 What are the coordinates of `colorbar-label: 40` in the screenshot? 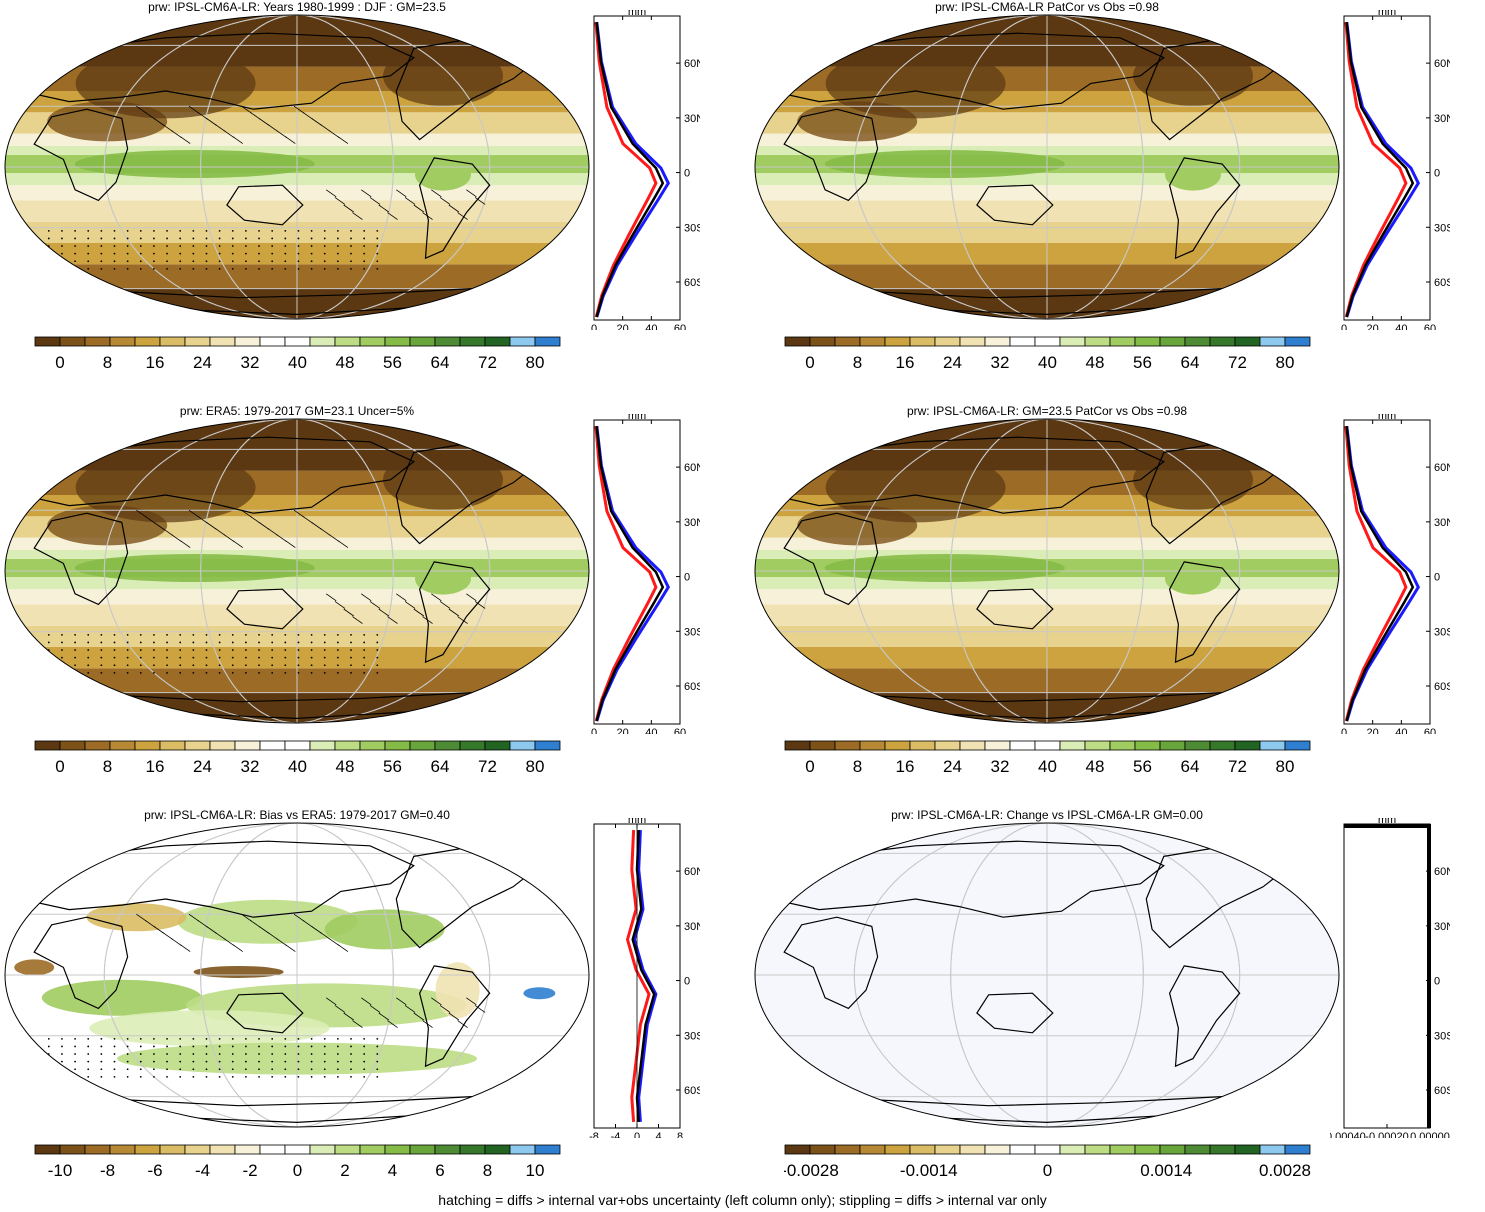 It's located at (1047, 766).